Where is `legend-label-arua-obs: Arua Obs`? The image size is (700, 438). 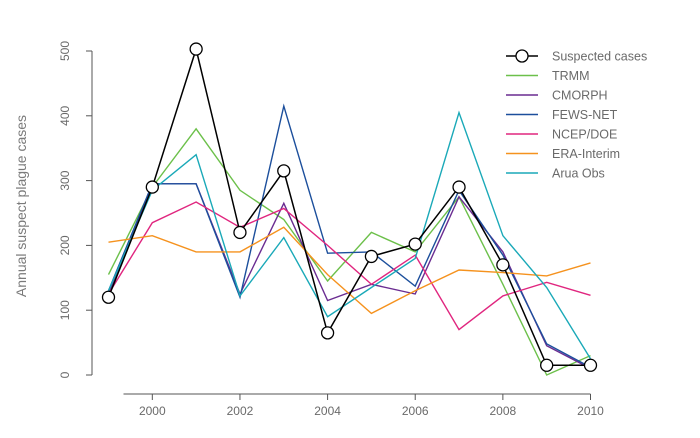
legend-label-arua-obs: Arua Obs is located at coordinates (578, 174).